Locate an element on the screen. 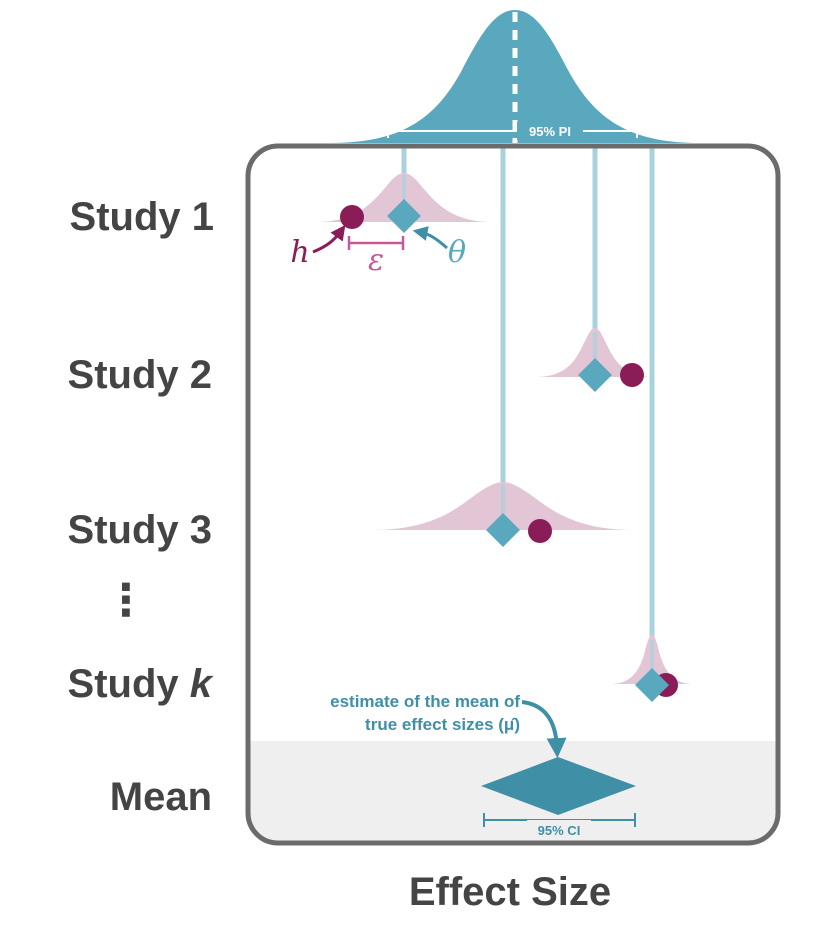 The width and height of the screenshot is (821, 925). row-label-study-3: Study 3 is located at coordinates (140, 530).